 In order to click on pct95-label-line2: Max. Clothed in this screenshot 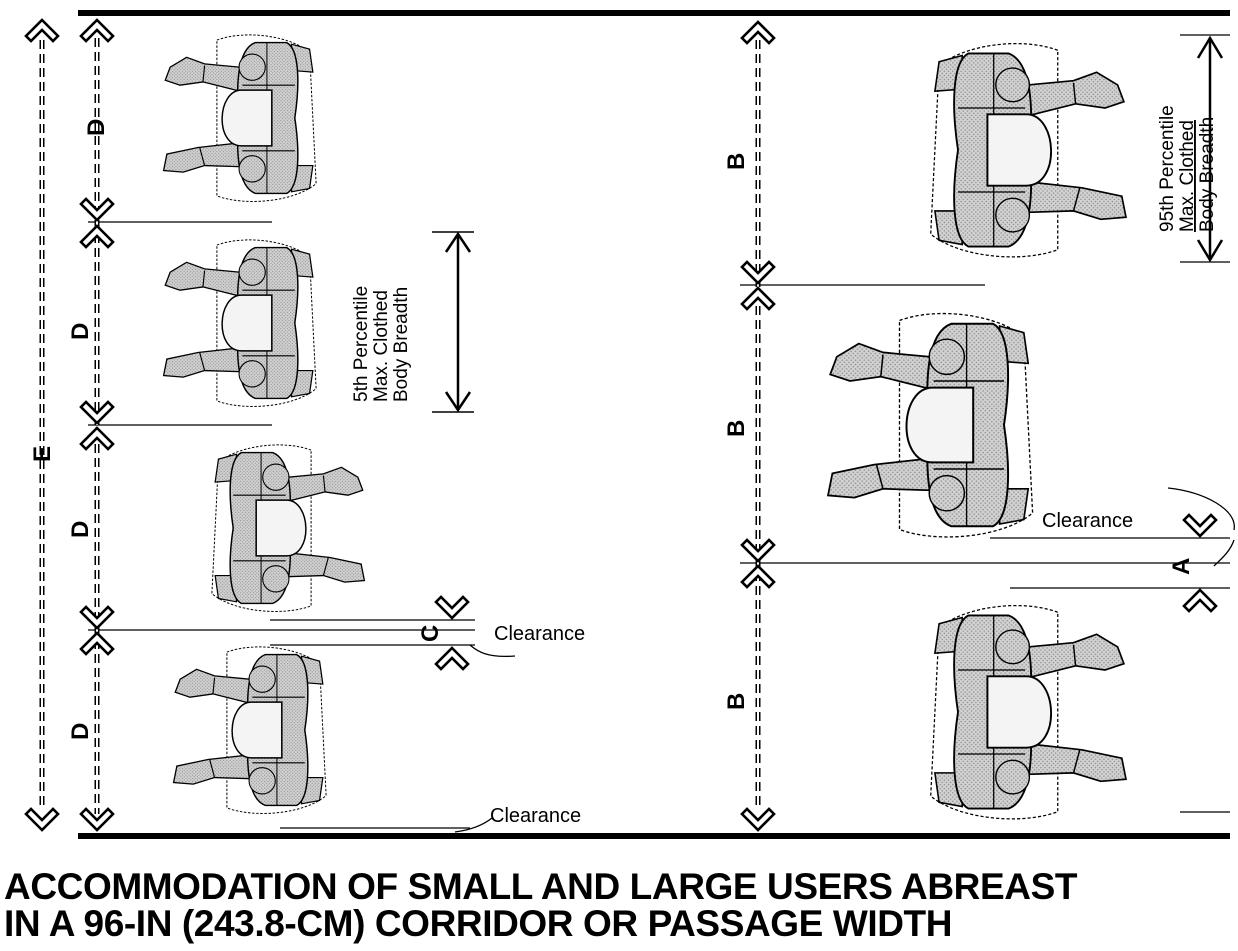, I will do `click(1187, 176)`.